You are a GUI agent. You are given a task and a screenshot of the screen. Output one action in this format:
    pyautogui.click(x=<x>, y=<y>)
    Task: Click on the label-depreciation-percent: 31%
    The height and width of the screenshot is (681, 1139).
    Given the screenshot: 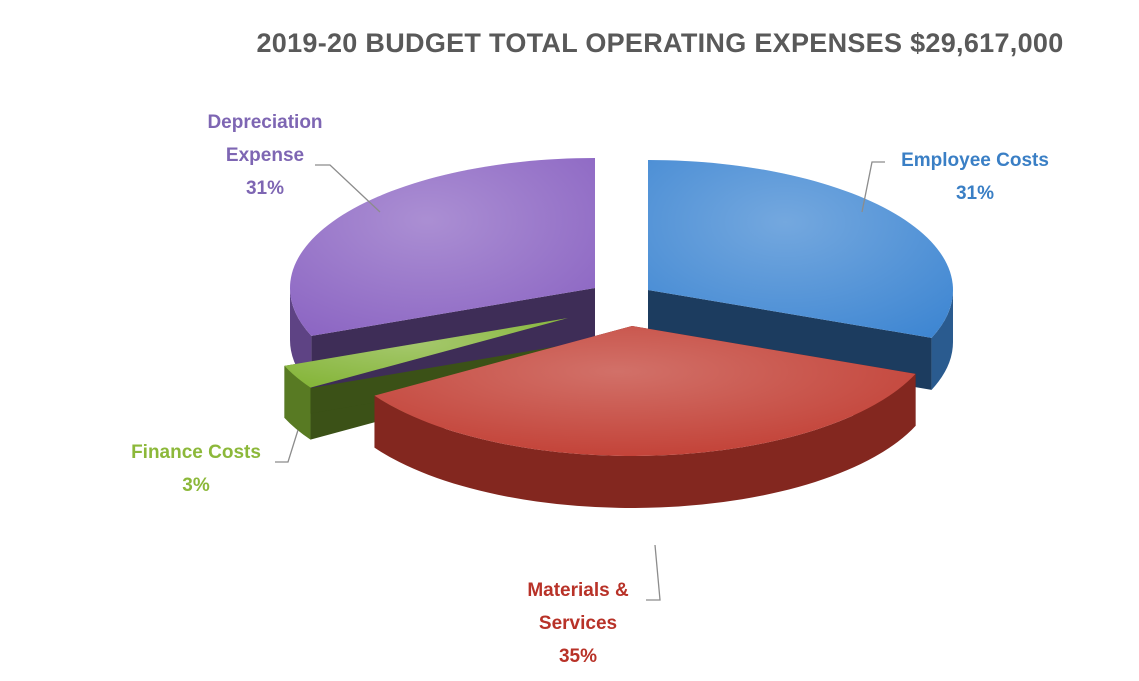 What is the action you would take?
    pyautogui.click(x=265, y=188)
    